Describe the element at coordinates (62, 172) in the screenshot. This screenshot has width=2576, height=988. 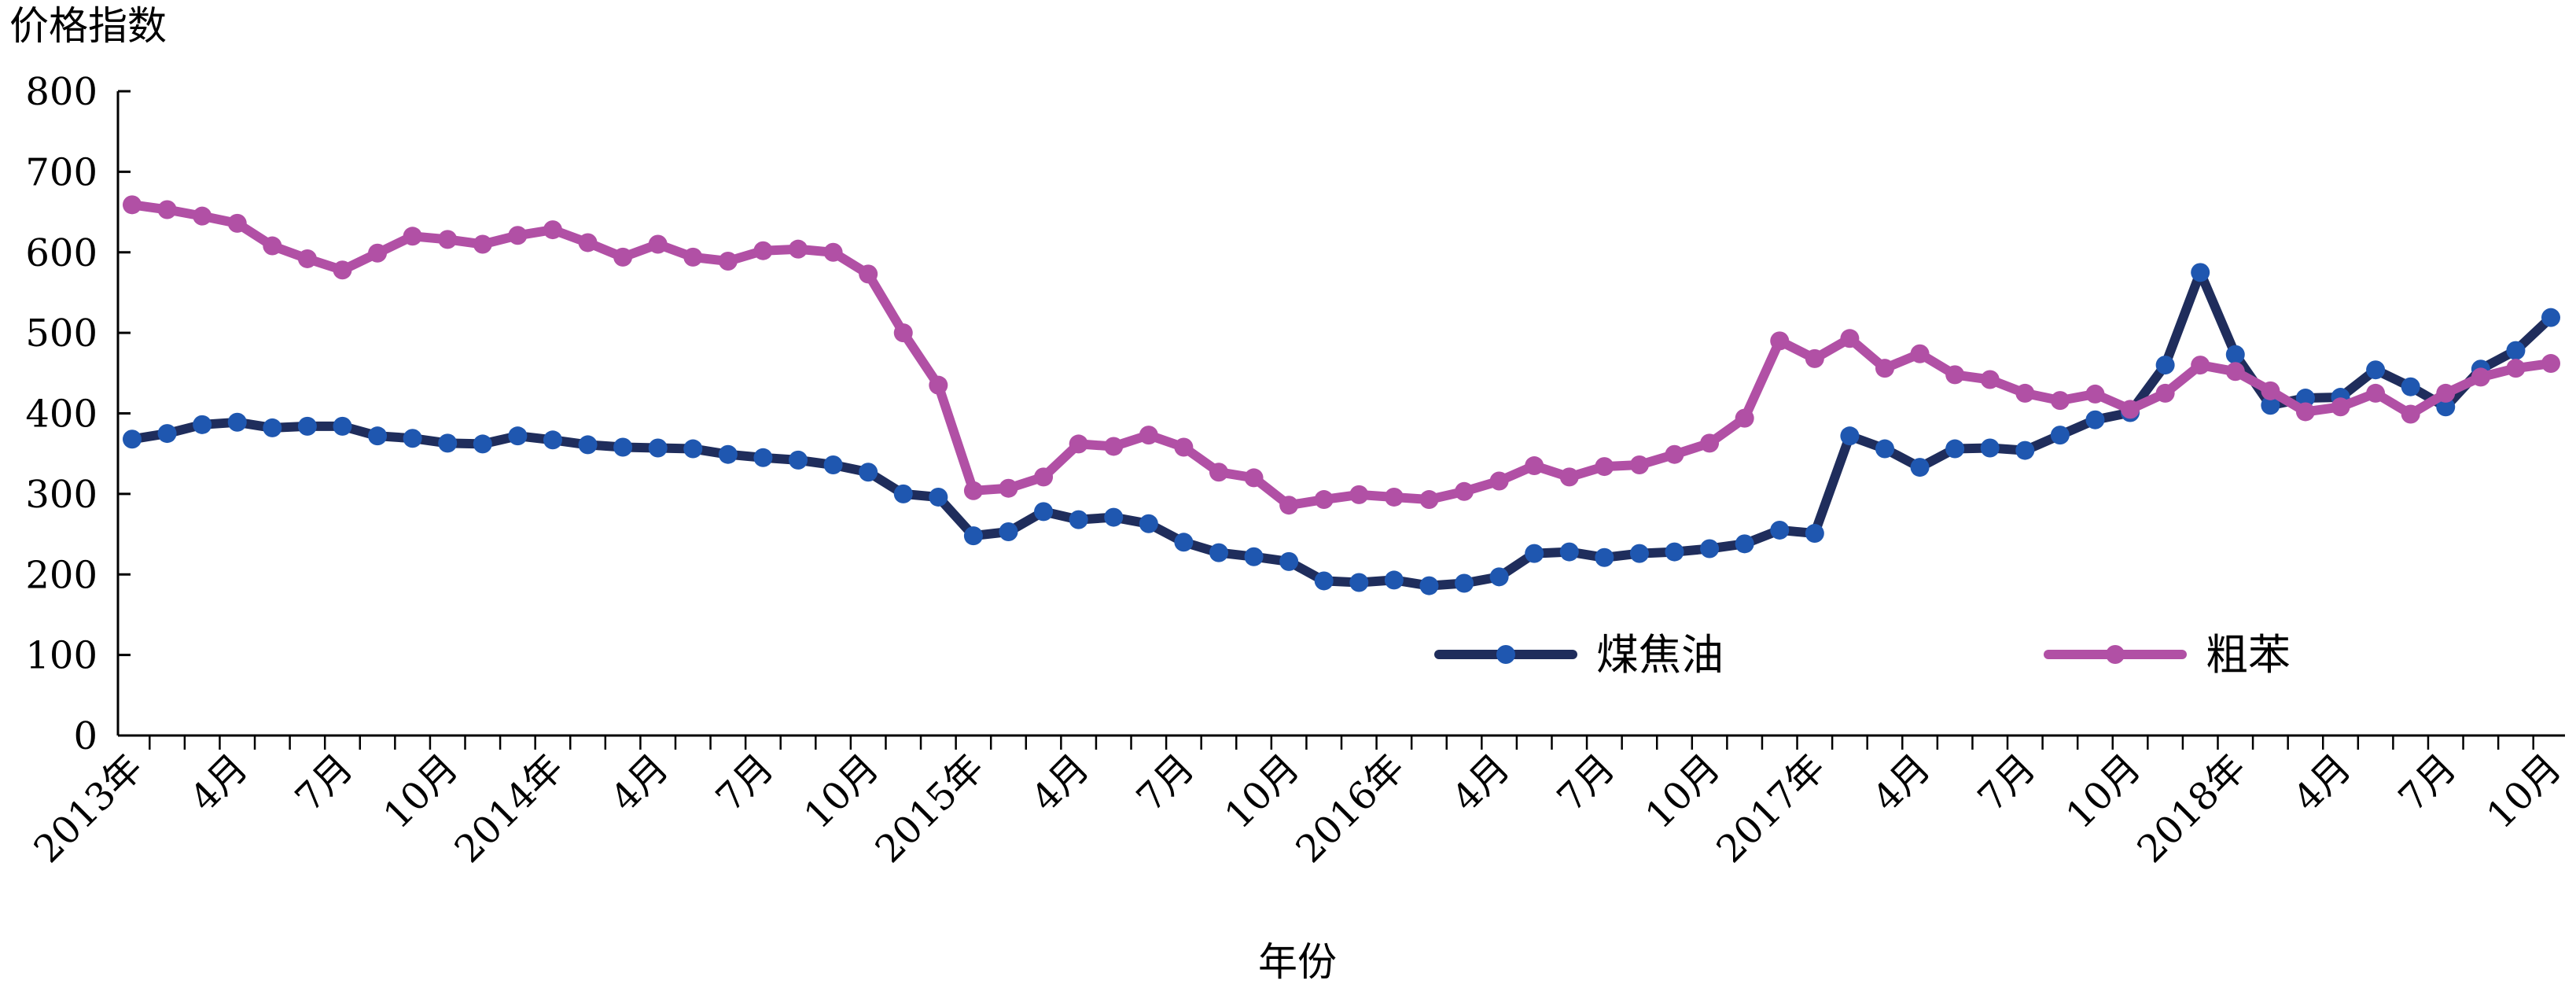
I see `y-tick-label: 700` at that location.